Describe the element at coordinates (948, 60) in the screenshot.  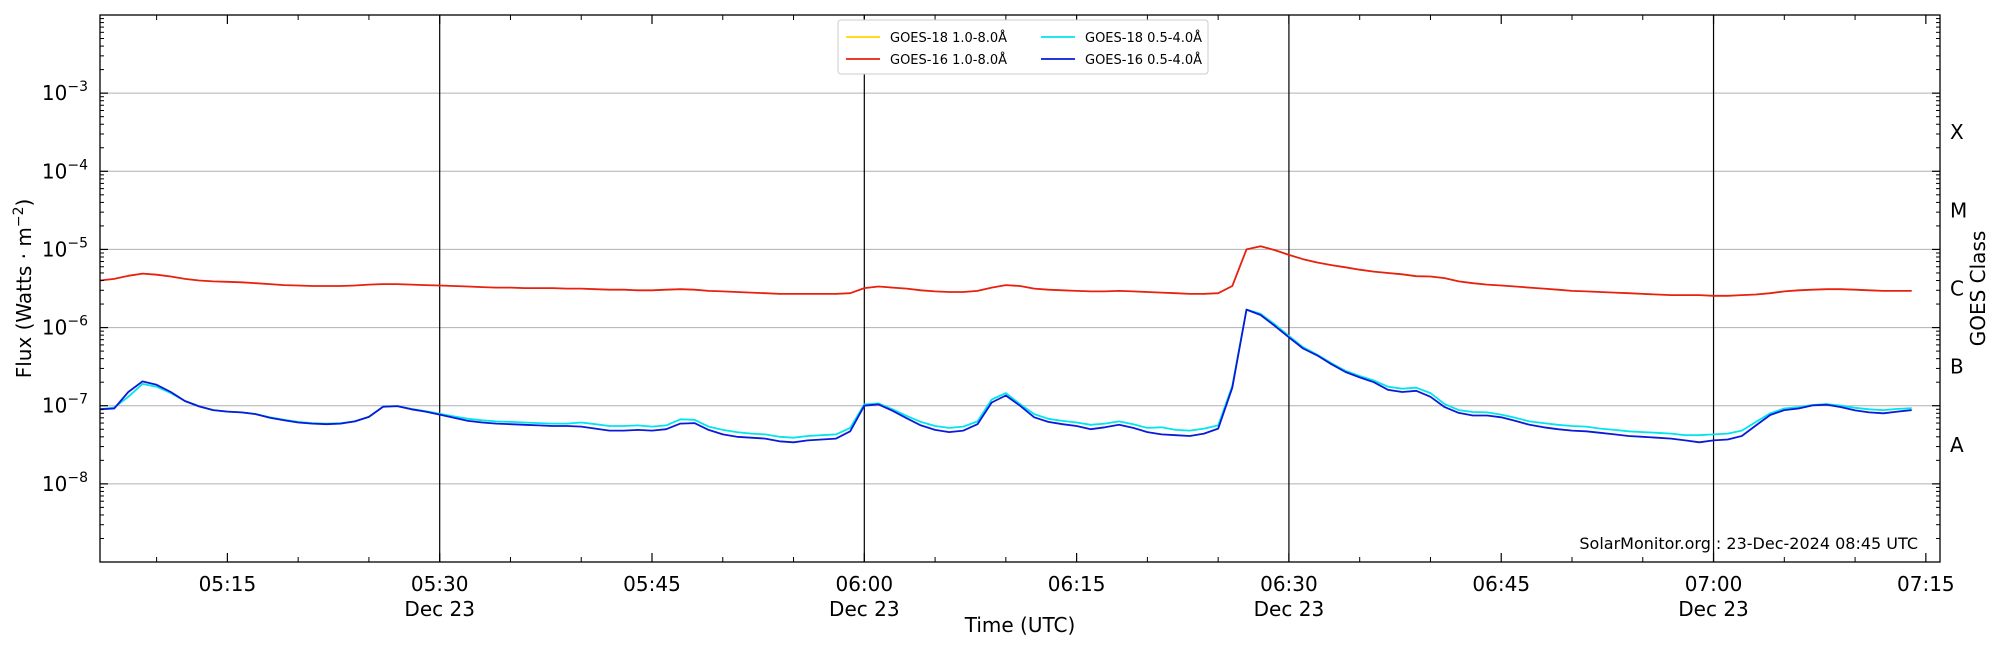
I see `legend-label-2: GOES-16 1.0-8.0Å` at that location.